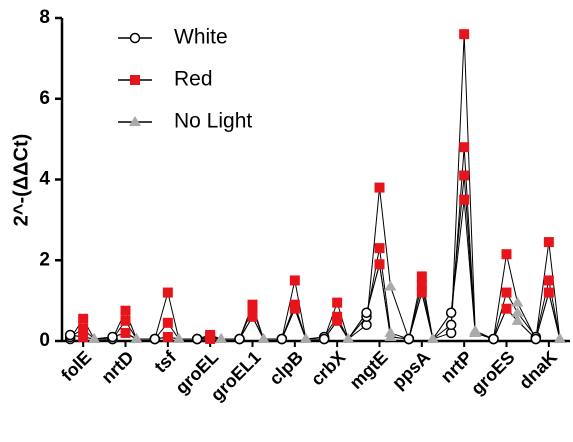 This screenshot has width=573, height=442. Describe the element at coordinates (117, 367) in the screenshot. I see `x-tick-label: nrtD` at that location.